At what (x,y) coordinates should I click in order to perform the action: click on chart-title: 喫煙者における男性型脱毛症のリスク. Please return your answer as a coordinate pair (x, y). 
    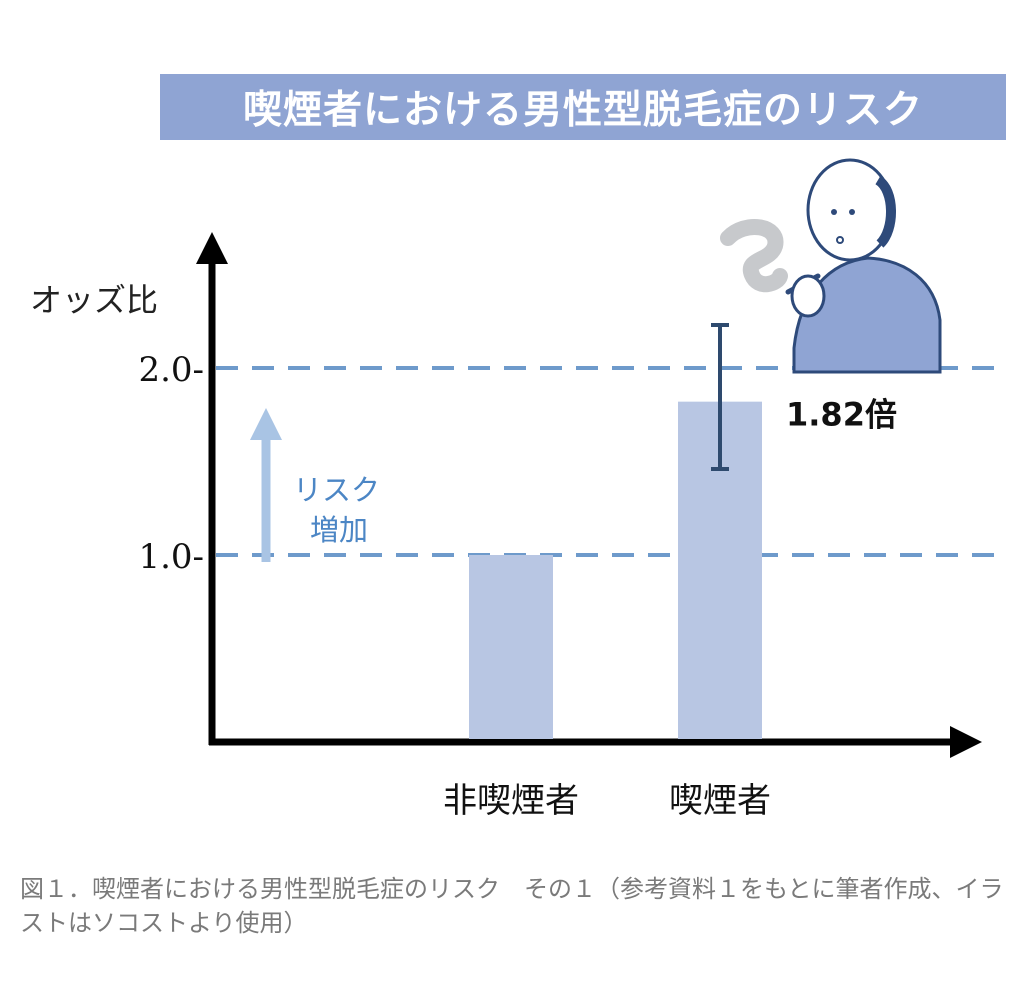
    Looking at the image, I should click on (582, 110).